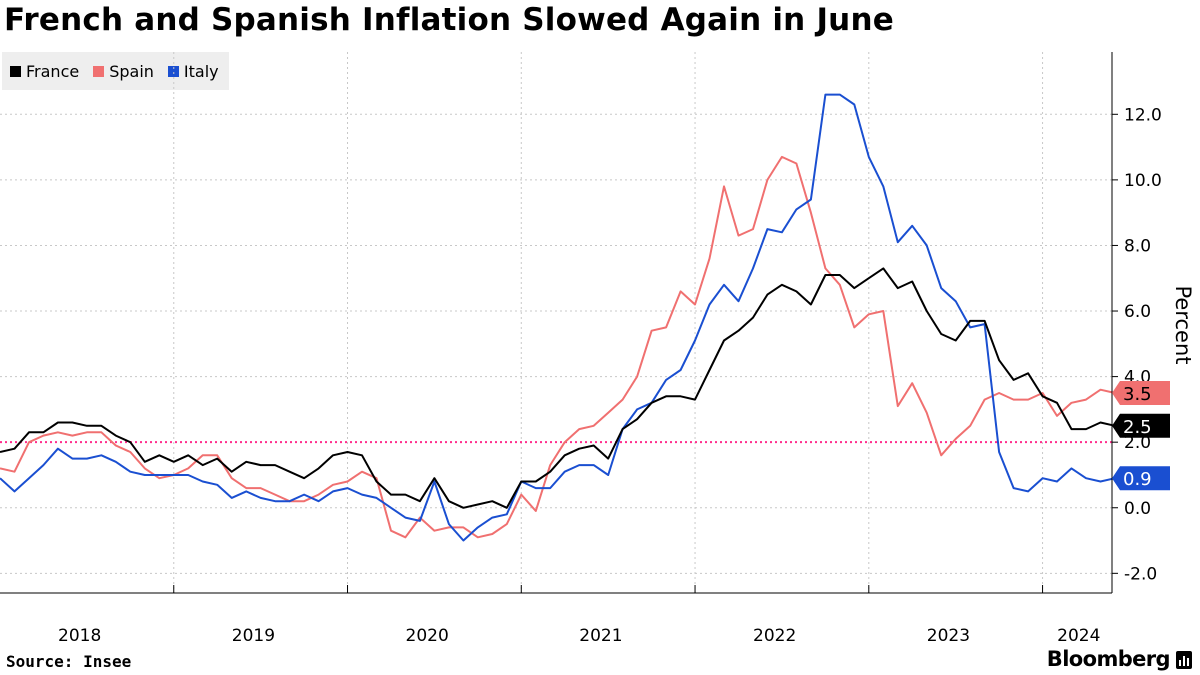 The image size is (1200, 675). What do you see at coordinates (1143, 115) in the screenshot?
I see `y-tick-label: 12.0` at bounding box center [1143, 115].